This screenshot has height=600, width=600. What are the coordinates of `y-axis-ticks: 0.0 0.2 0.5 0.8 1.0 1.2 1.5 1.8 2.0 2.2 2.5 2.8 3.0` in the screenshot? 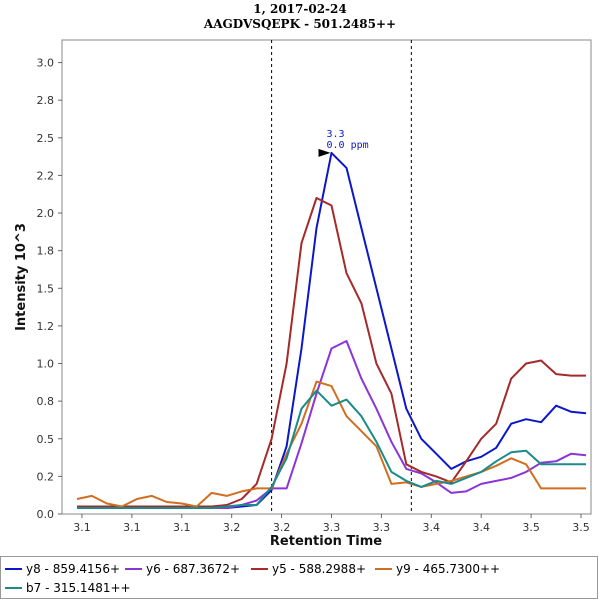 It's located at (49, 289).